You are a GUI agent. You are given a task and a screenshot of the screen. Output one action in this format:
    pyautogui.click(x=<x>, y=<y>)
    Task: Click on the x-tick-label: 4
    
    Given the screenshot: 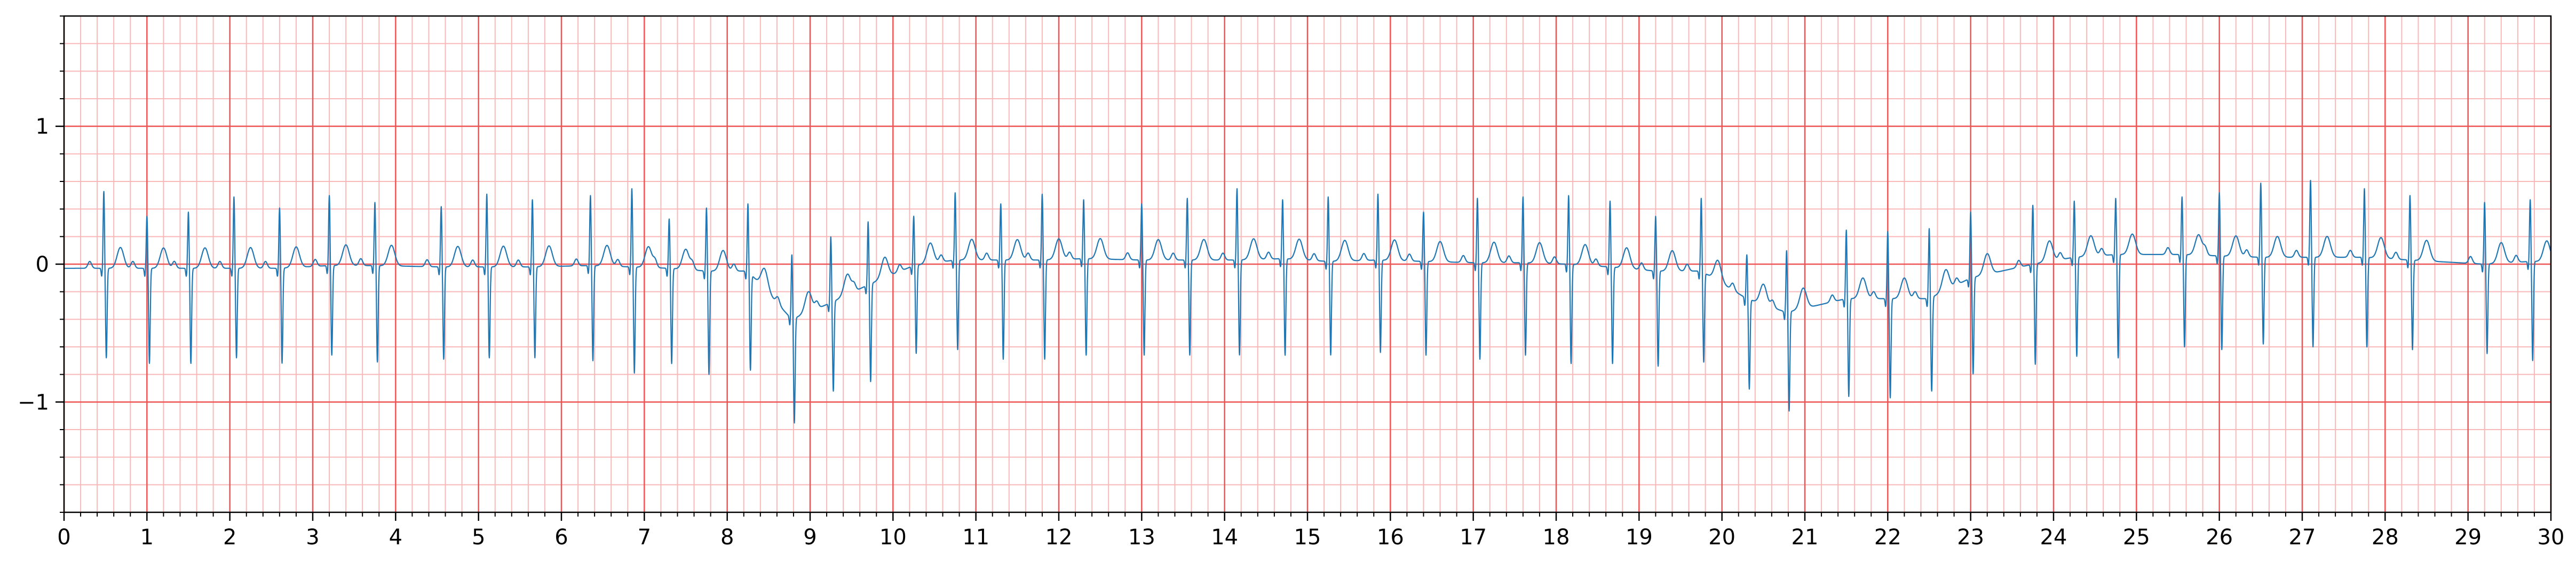 What is the action you would take?
    pyautogui.click(x=395, y=537)
    